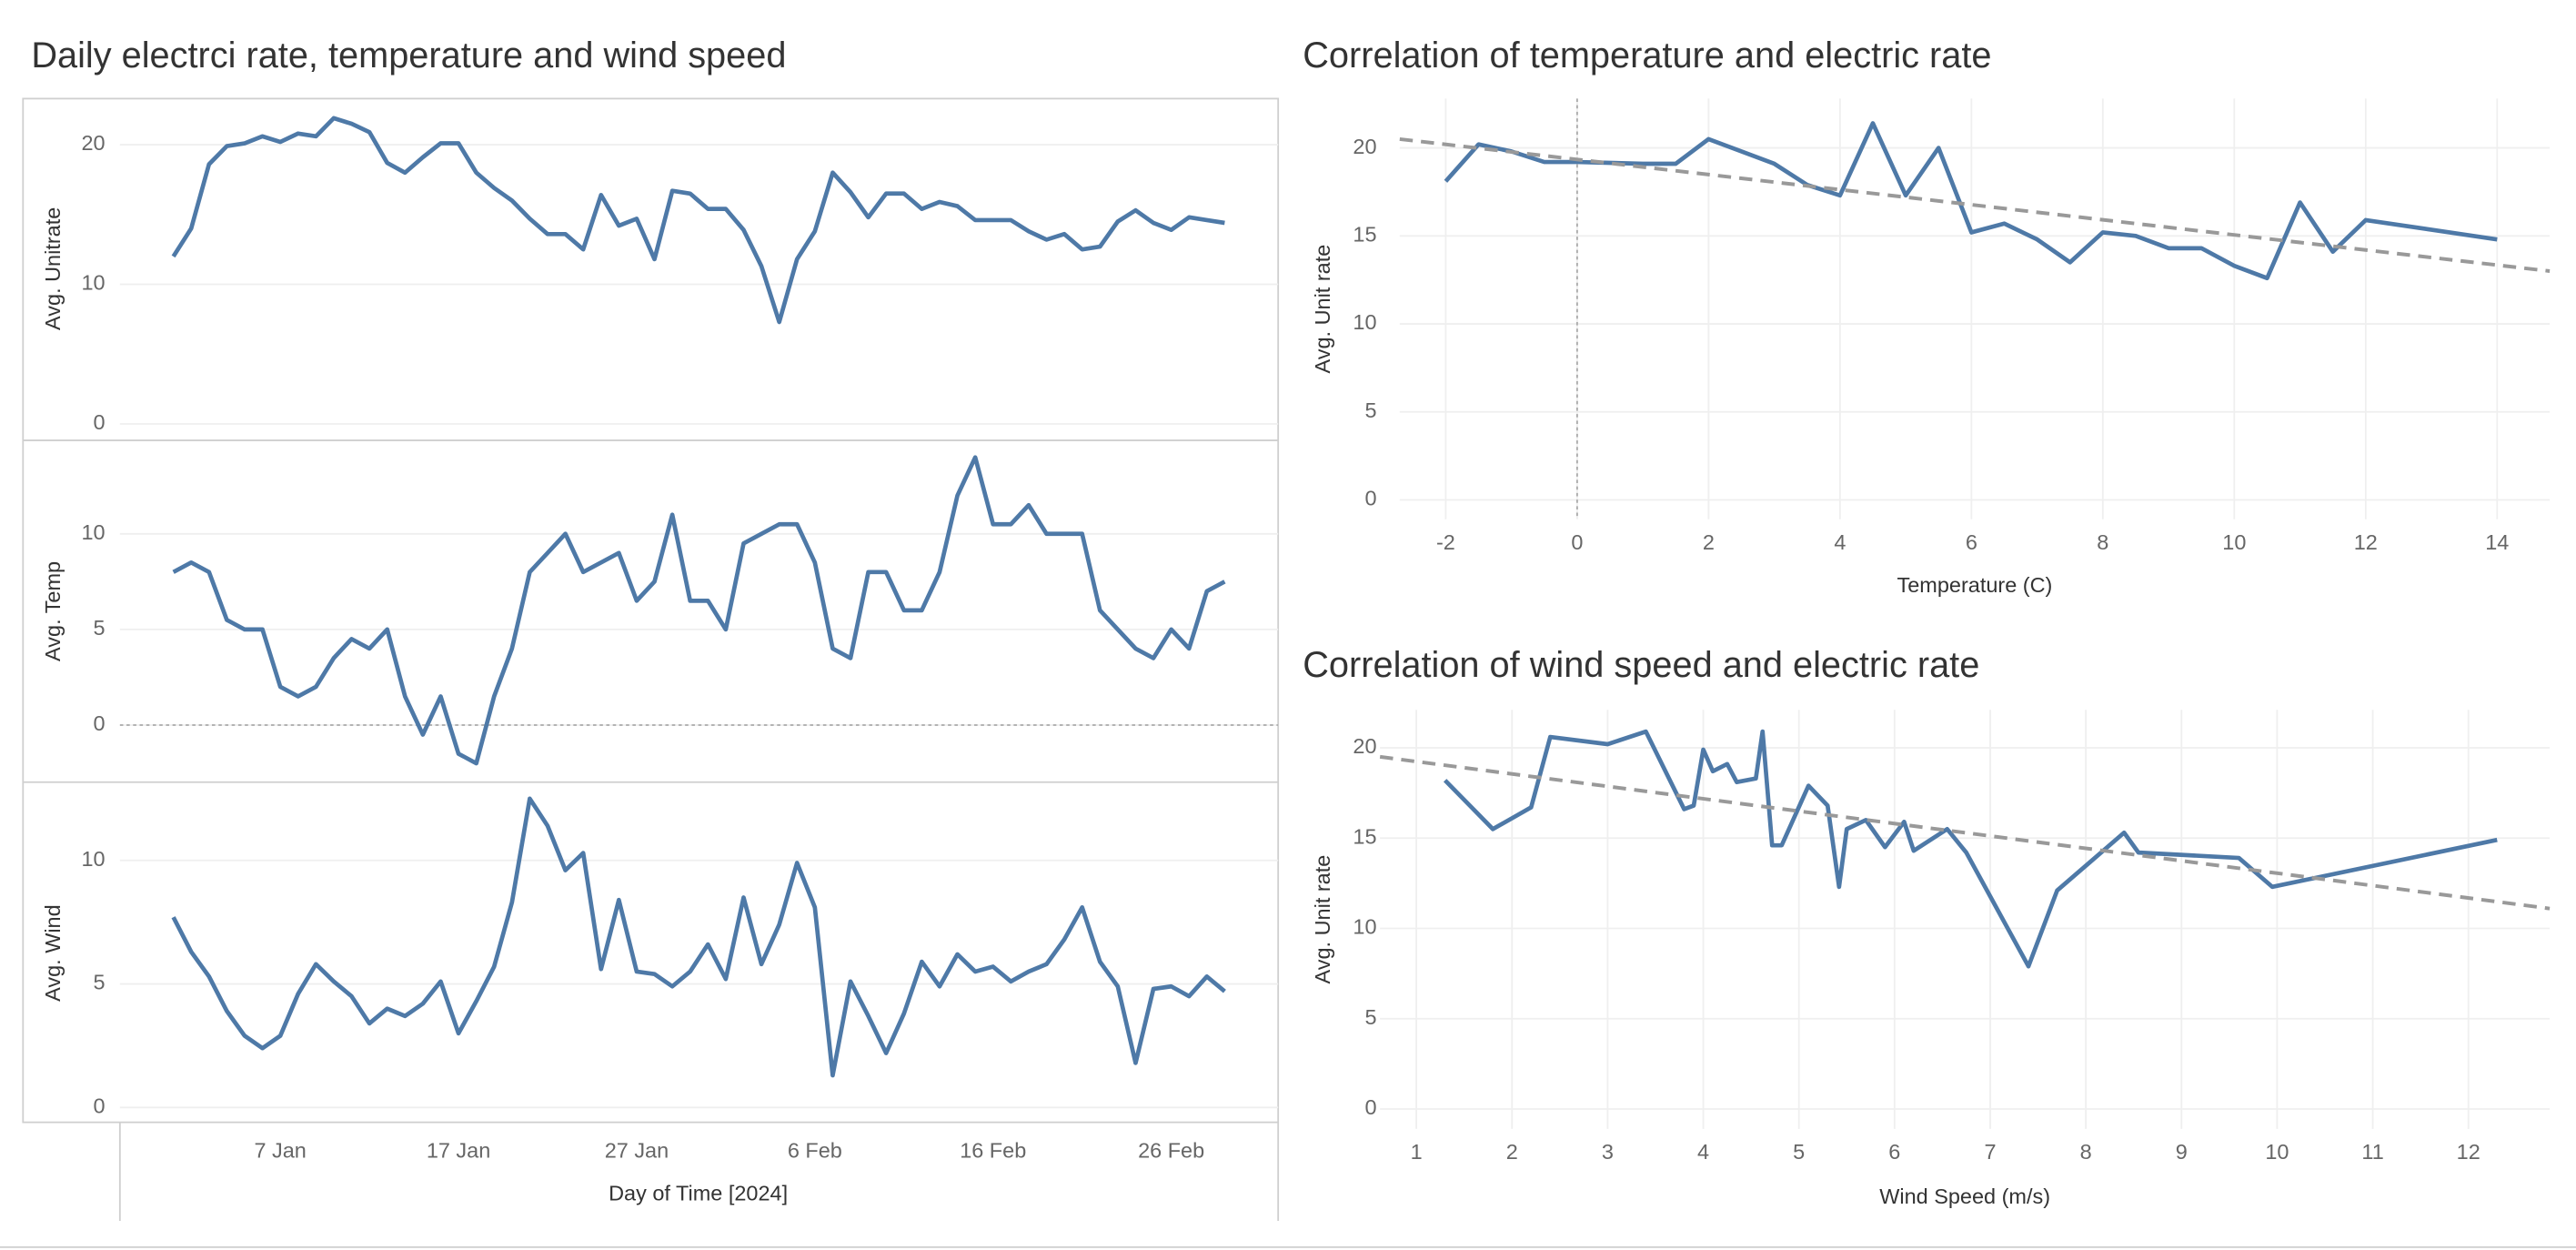 The height and width of the screenshot is (1250, 2576). What do you see at coordinates (1171, 1150) in the screenshot?
I see `x-tick-label: 26 Feb` at bounding box center [1171, 1150].